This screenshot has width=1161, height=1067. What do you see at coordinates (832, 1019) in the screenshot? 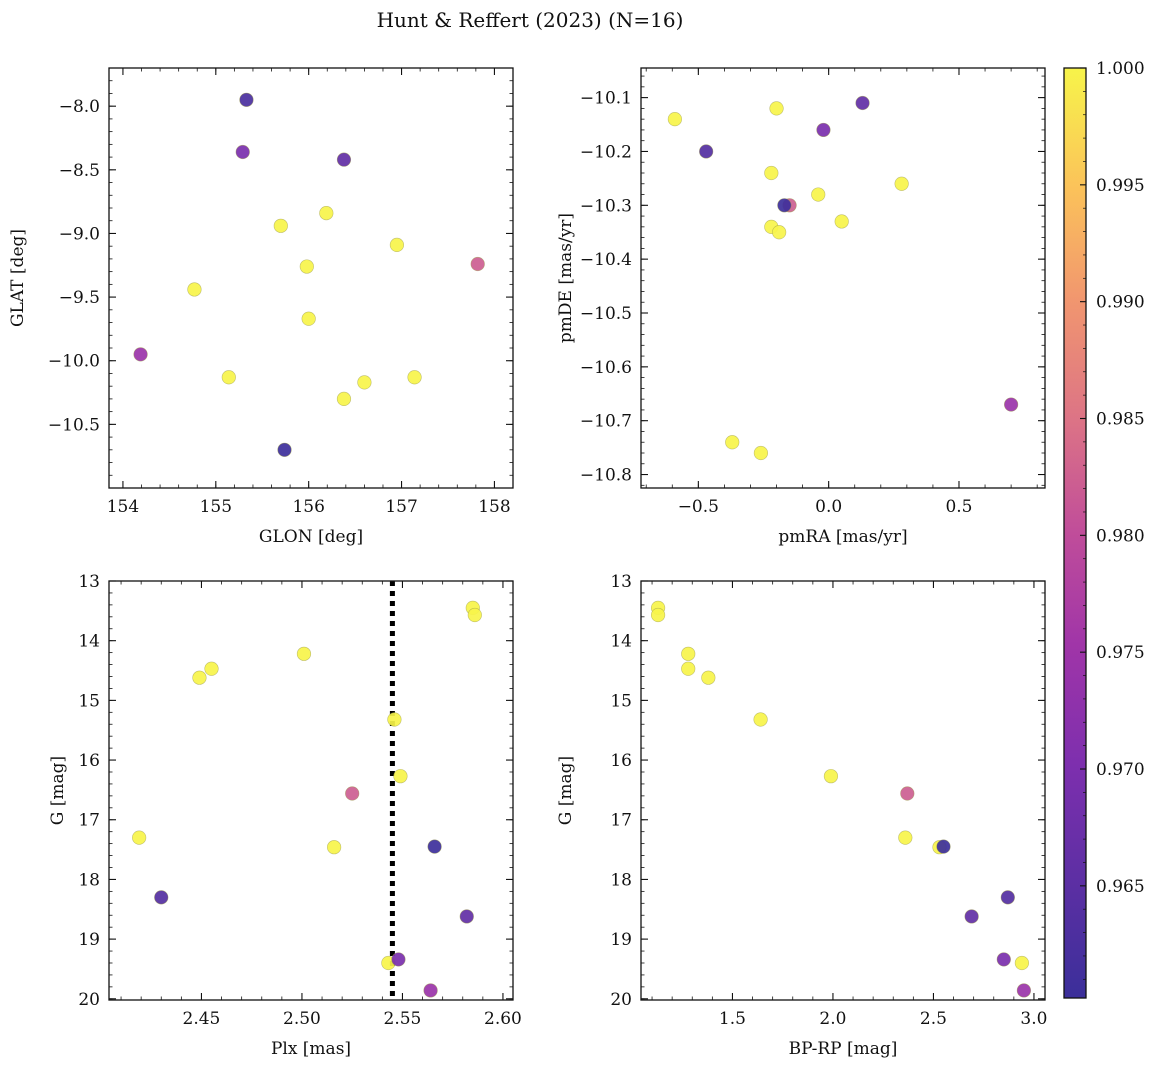
I see `x-tick-label: 2.0` at bounding box center [832, 1019].